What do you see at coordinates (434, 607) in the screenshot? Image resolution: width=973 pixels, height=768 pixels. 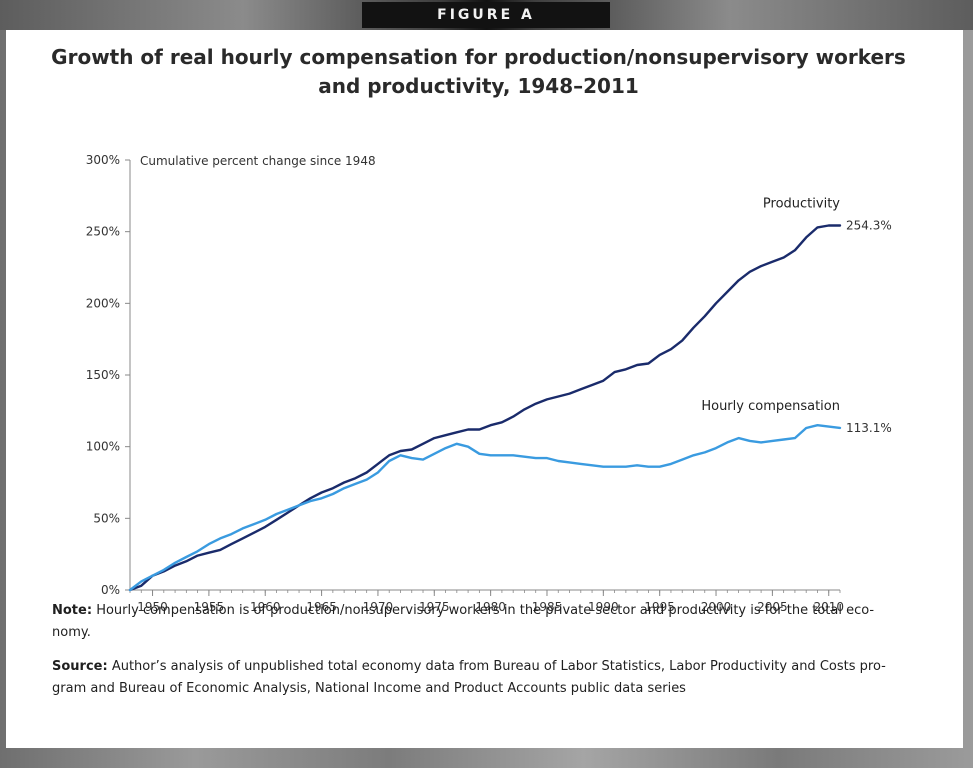 I see `x-tick-label: 1975` at bounding box center [434, 607].